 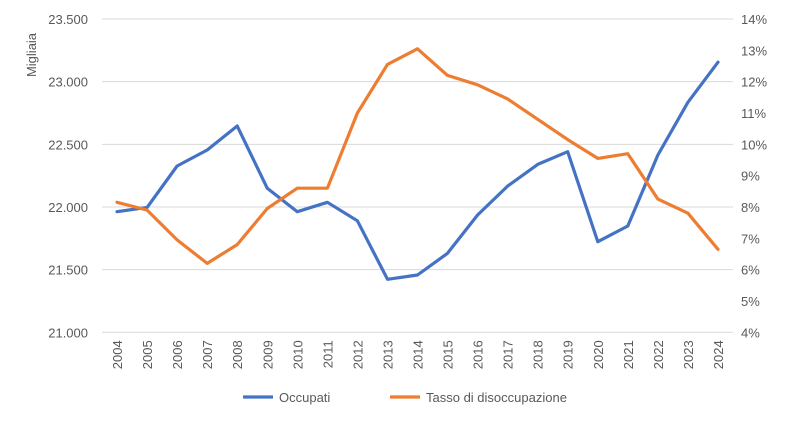 I want to click on right-tick-label: 14%, so click(x=754, y=19).